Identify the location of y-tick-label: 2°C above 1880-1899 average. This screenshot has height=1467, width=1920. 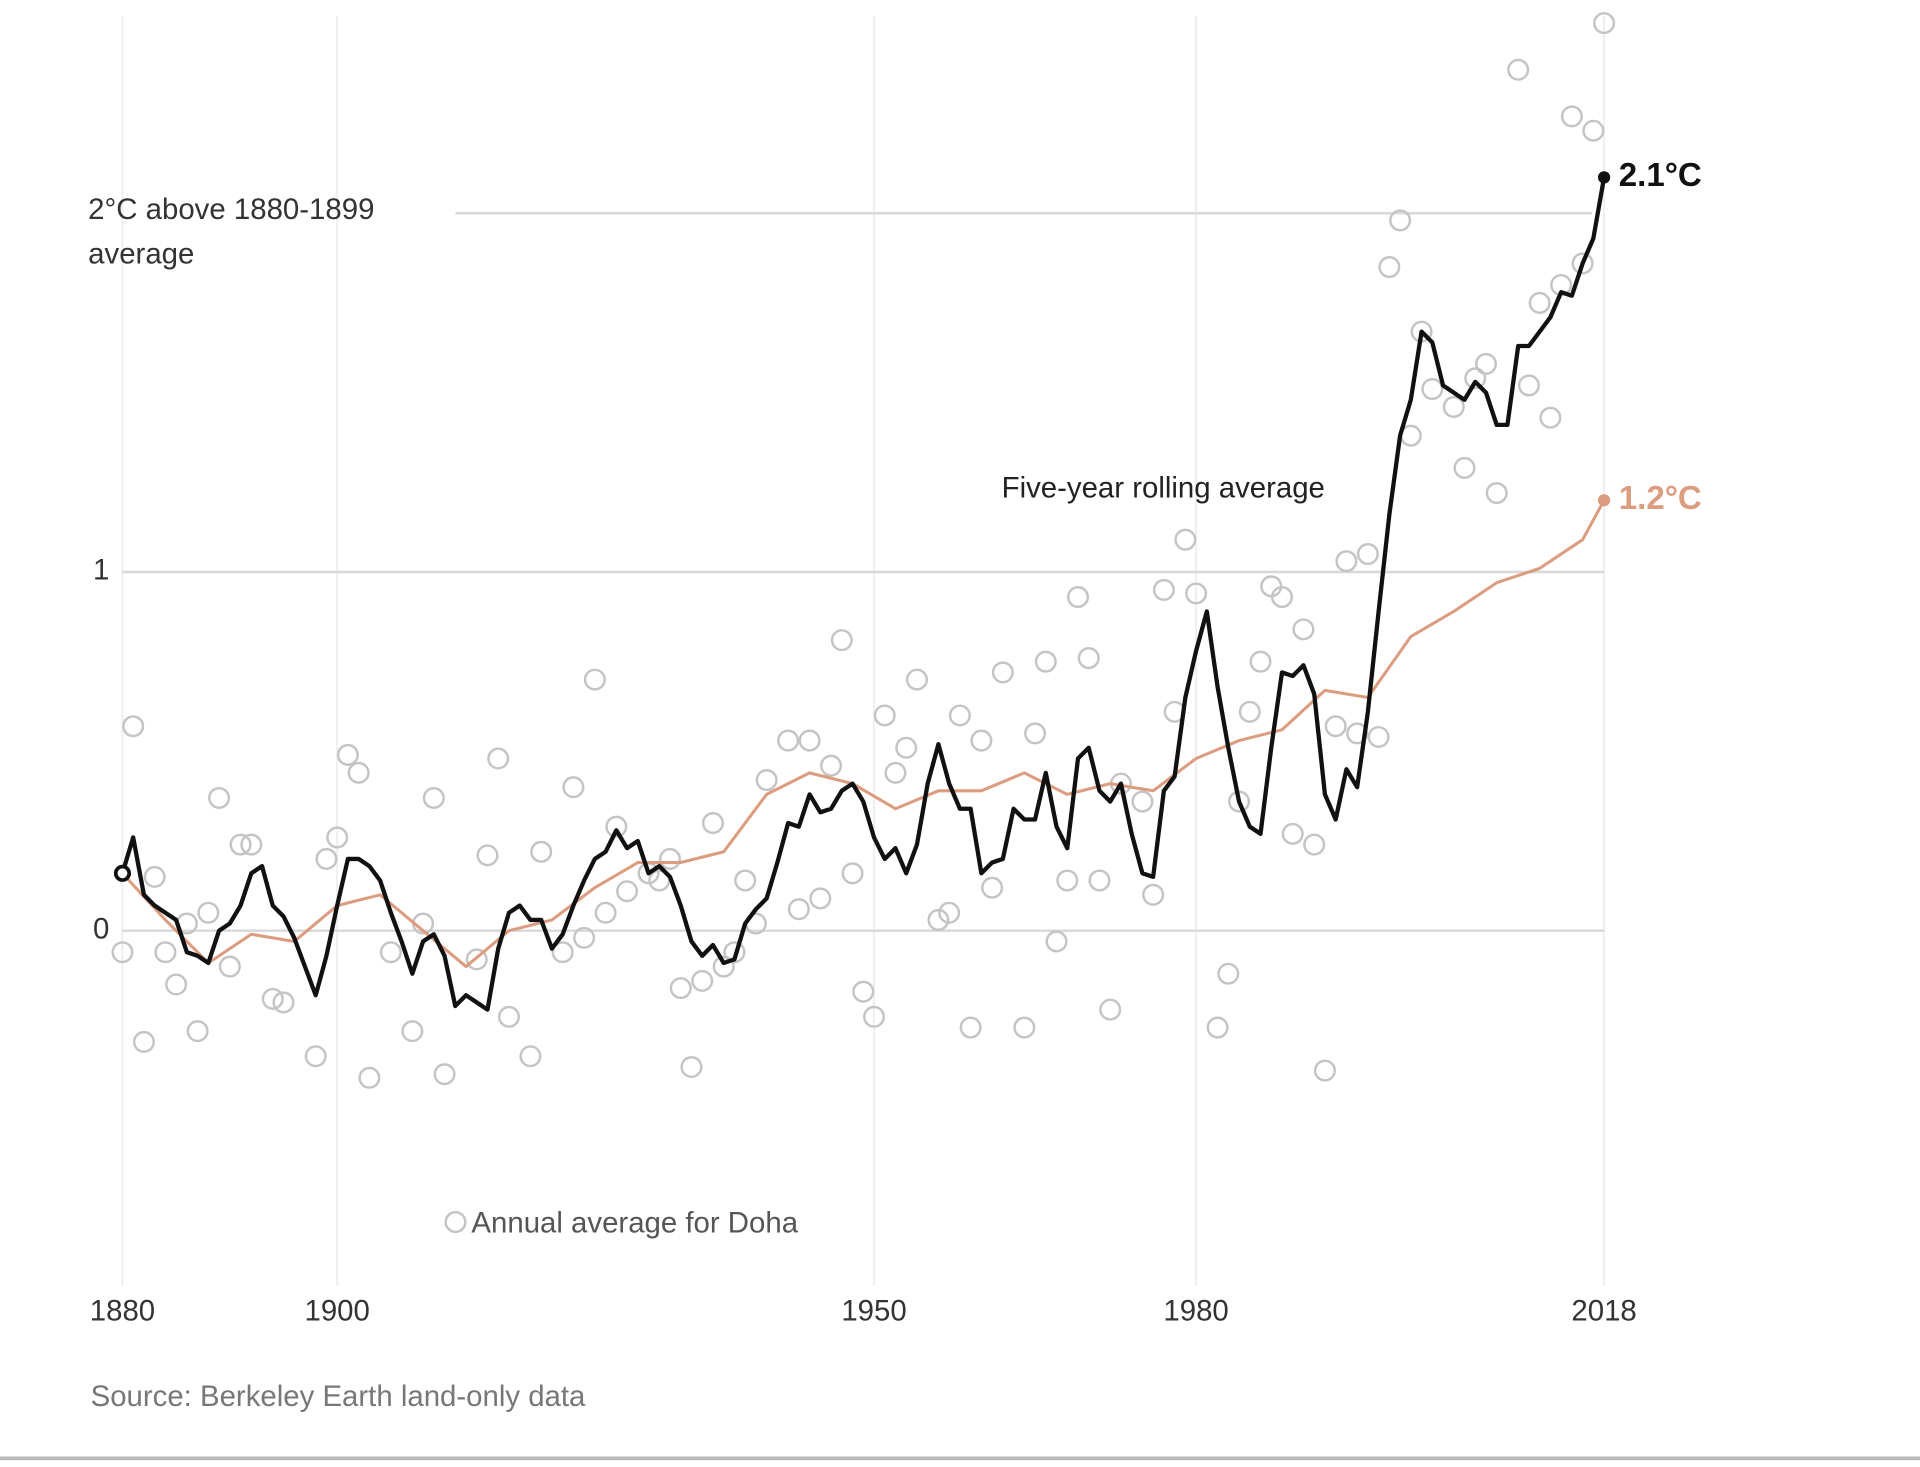
(231, 232).